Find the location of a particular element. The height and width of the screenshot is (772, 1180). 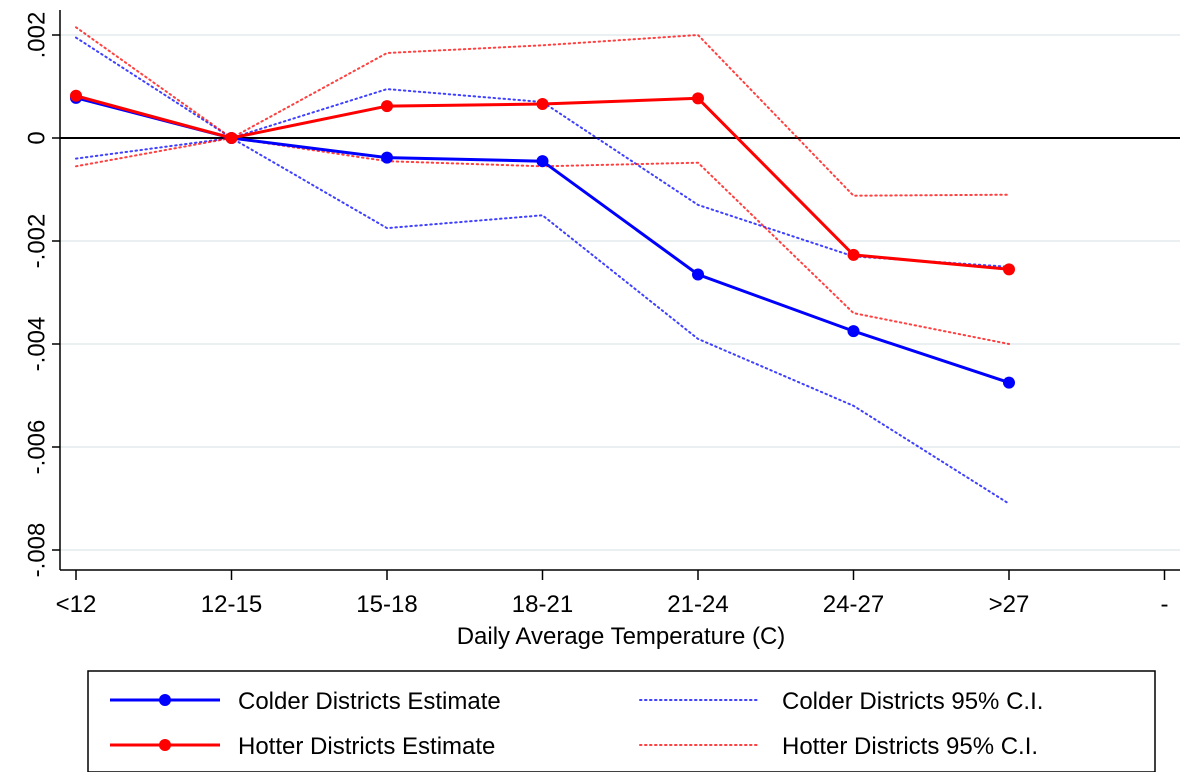

legend-label: Hotter Districts 95% C.I. is located at coordinates (910, 746).